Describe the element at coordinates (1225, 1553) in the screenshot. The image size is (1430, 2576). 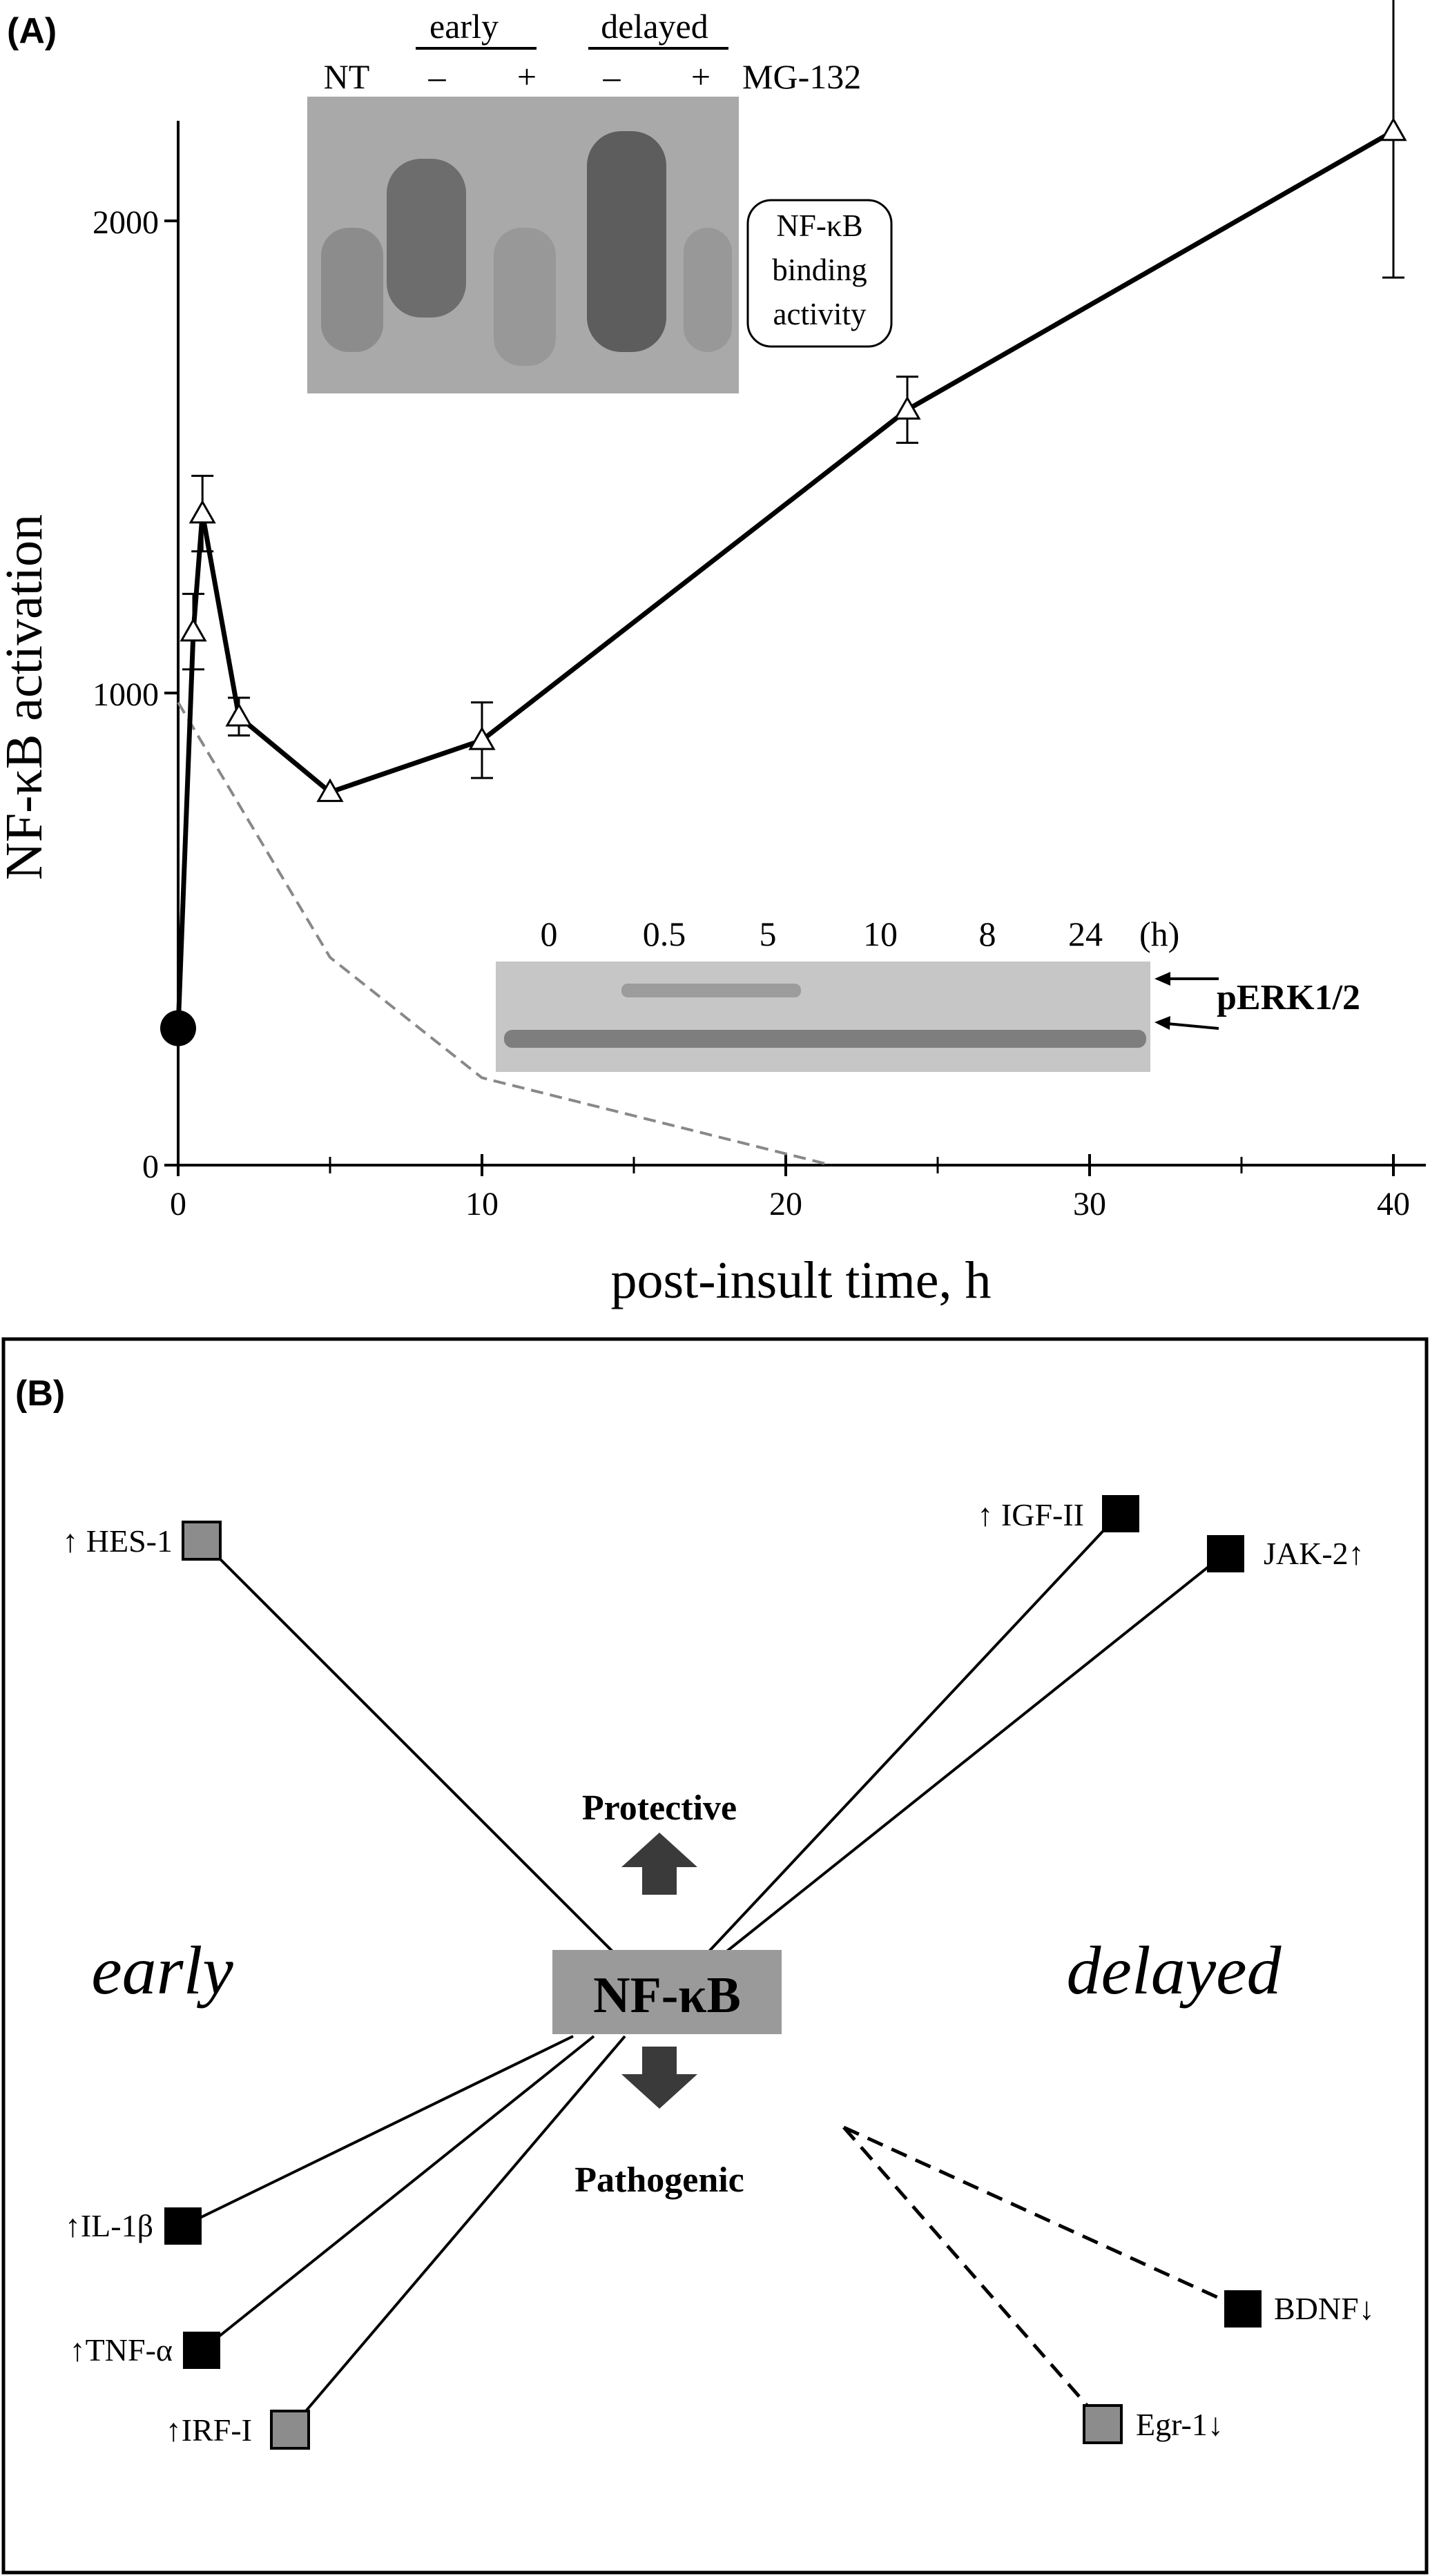
I see `node-jak2` at that location.